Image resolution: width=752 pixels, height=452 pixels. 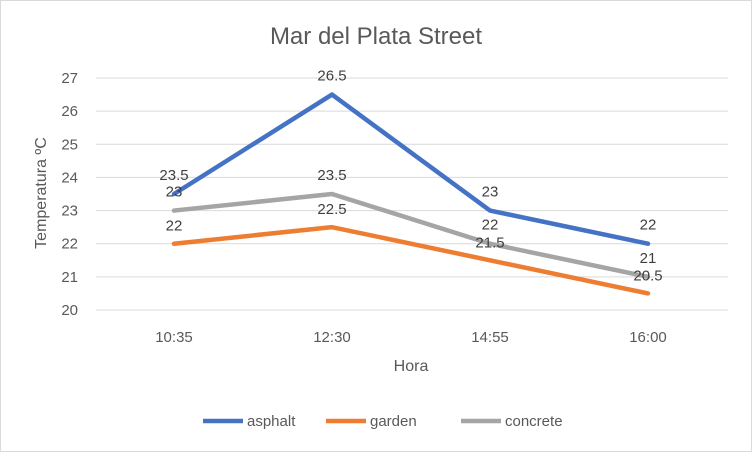 I want to click on x-tick-label: 10:35, so click(x=174, y=337).